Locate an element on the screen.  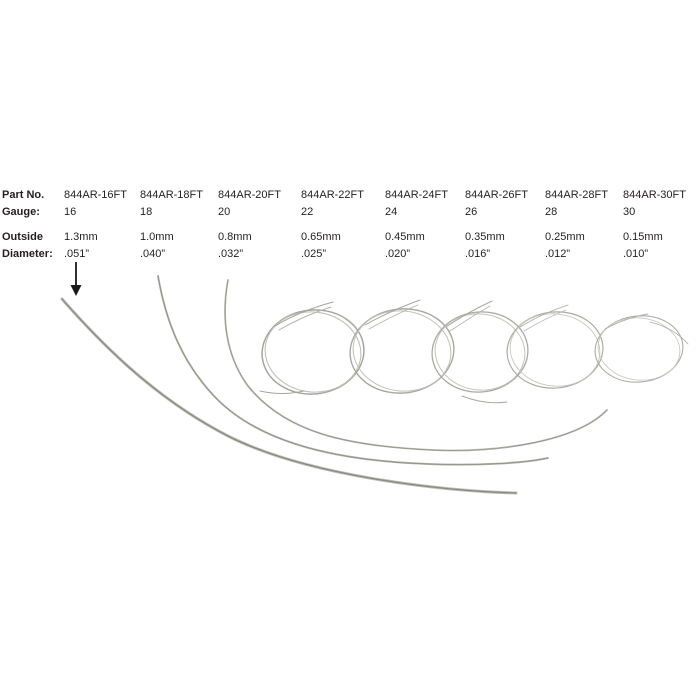
gauge-value: 26 is located at coordinates (471, 212).